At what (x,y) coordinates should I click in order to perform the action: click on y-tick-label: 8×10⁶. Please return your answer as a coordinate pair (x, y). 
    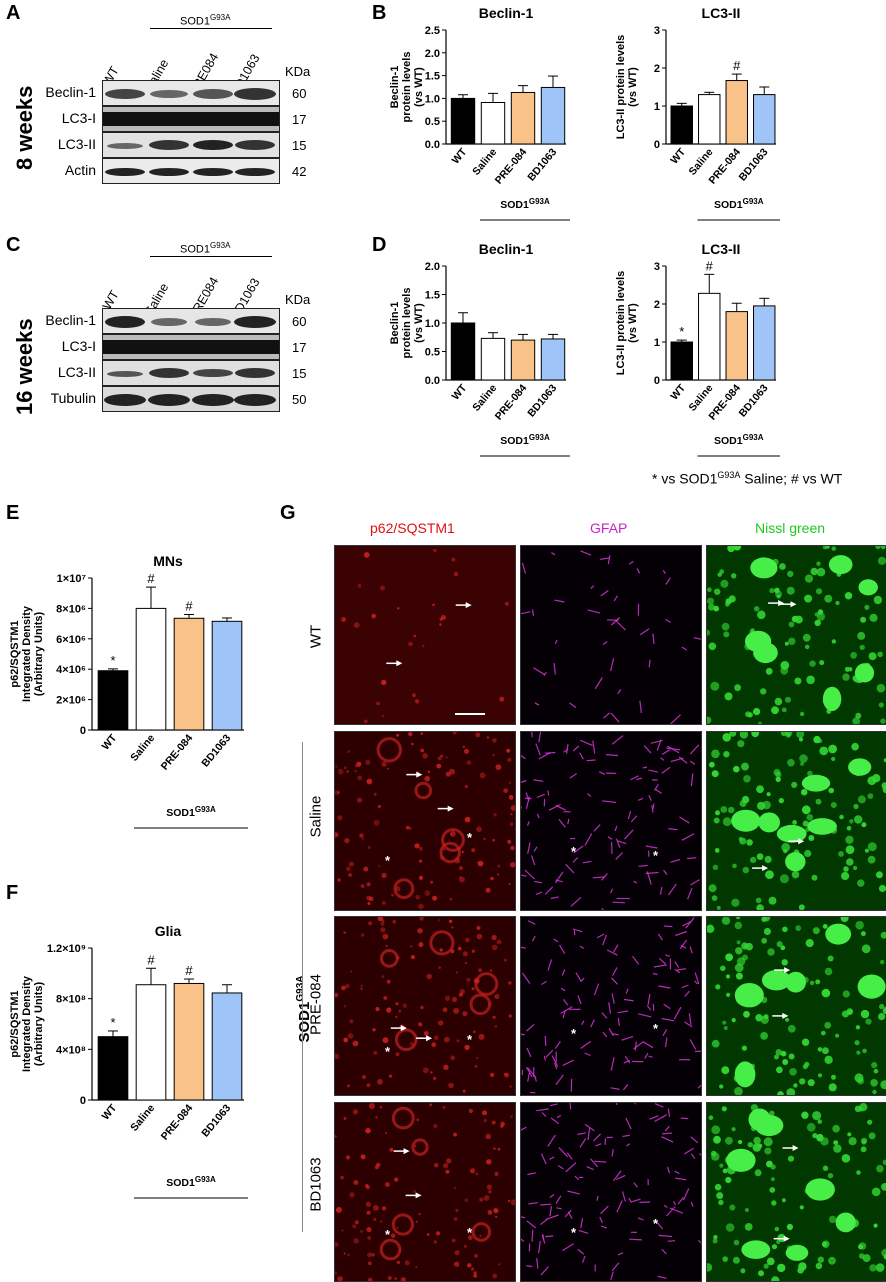
    Looking at the image, I should click on (71, 609).